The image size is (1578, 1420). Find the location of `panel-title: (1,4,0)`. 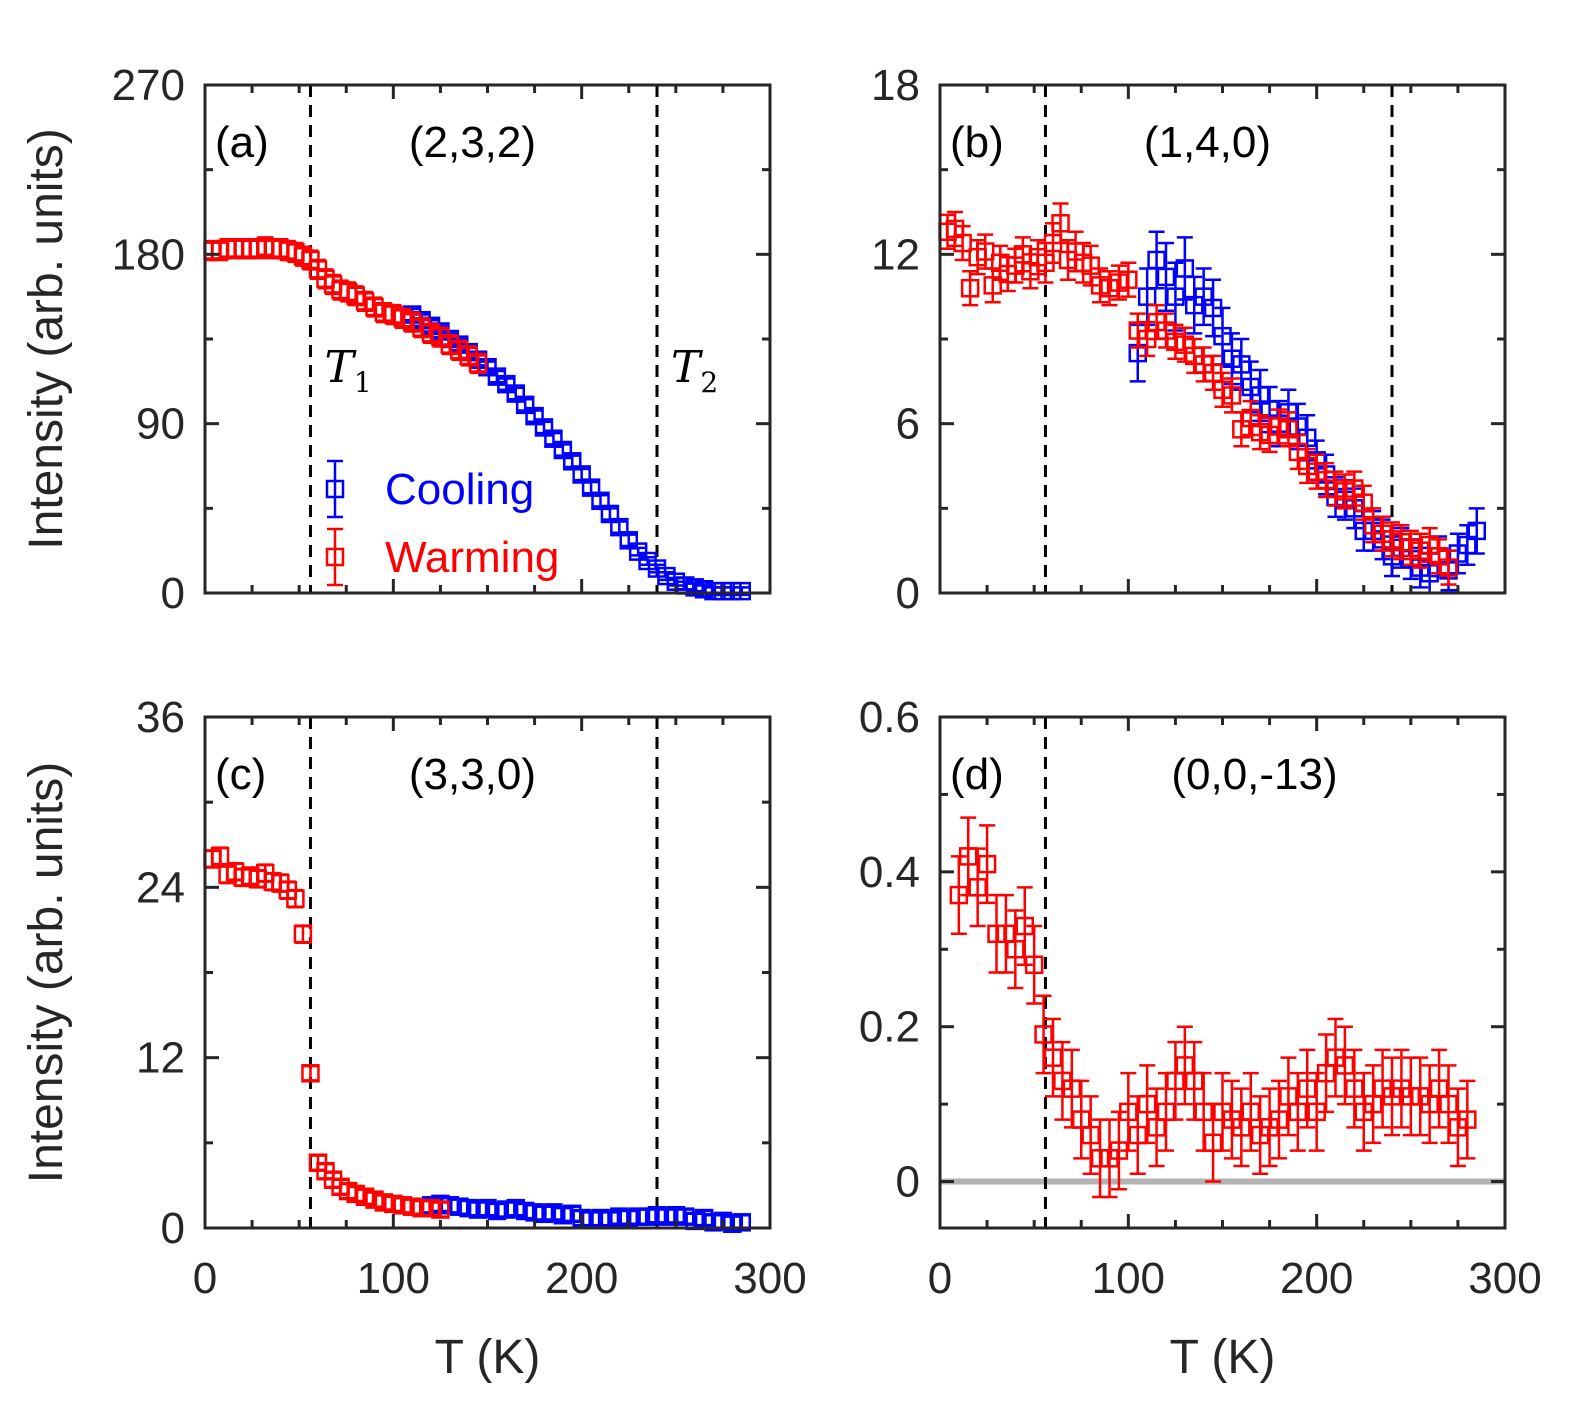

panel-title: (1,4,0) is located at coordinates (1207, 142).